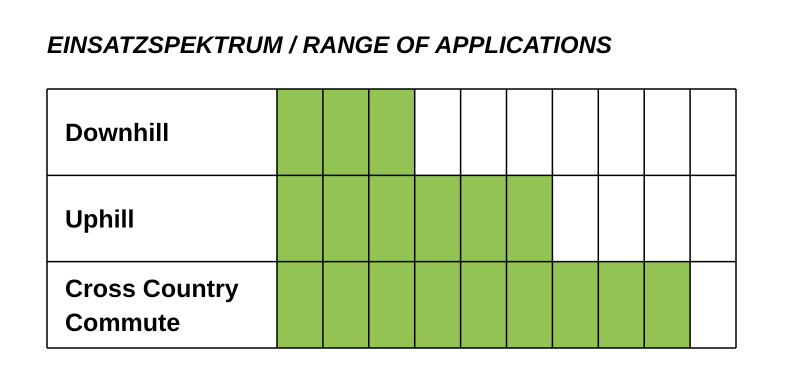 The image size is (800, 387). I want to click on chart-title: EINSATZSPEKTRUM / RANGE OF APPLICATIONS, so click(329, 45).